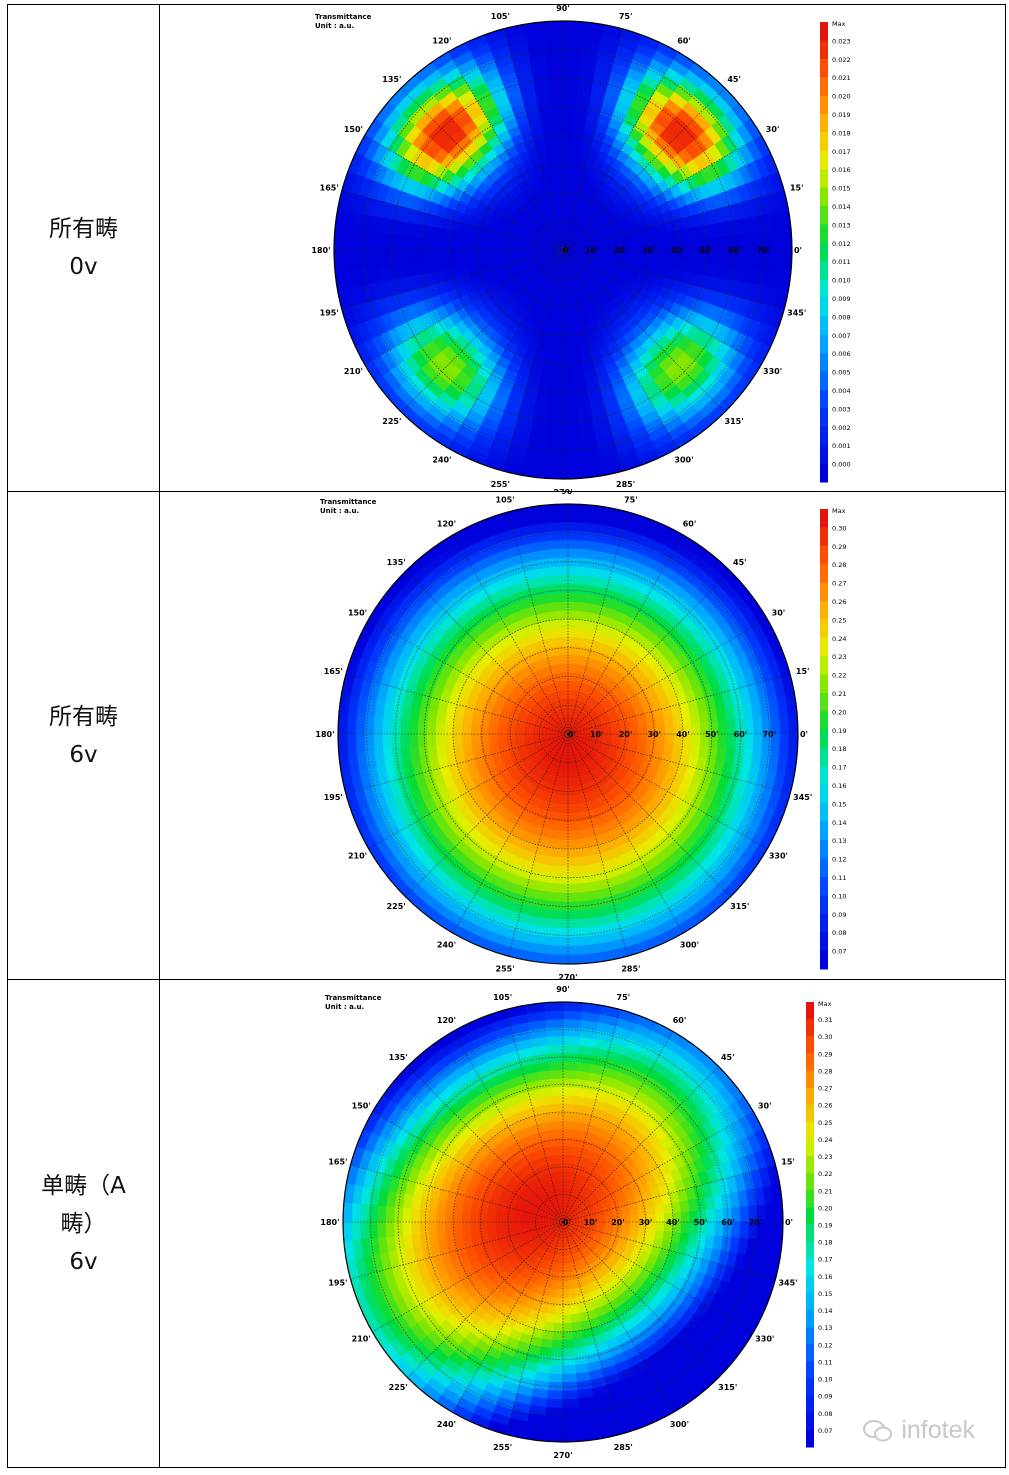  I want to click on azimuth-label: 345', so click(796, 313).